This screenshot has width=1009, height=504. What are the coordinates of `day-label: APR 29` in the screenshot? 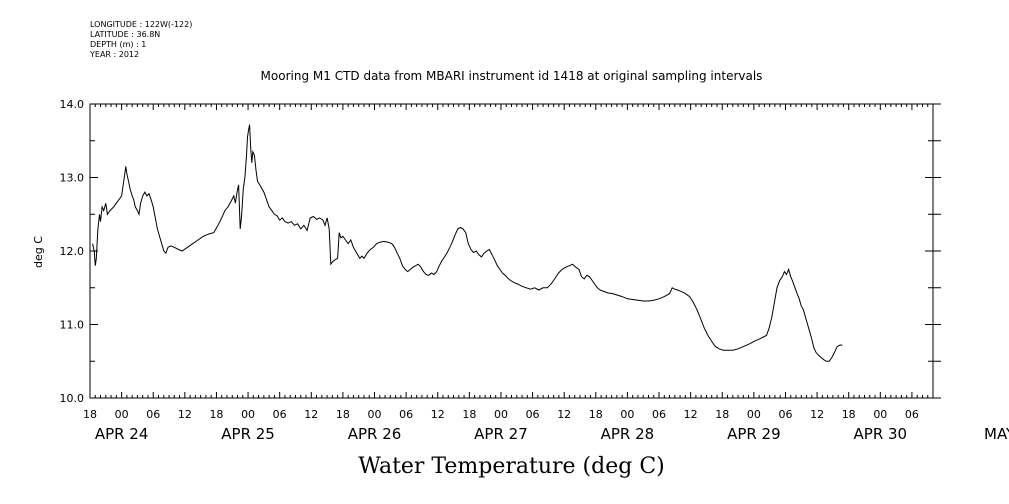 It's located at (754, 434).